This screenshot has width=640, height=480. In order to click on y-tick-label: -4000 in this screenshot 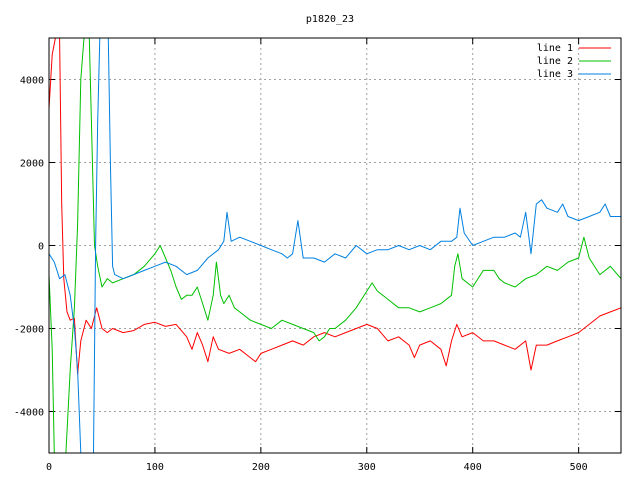, I will do `click(29, 413)`.